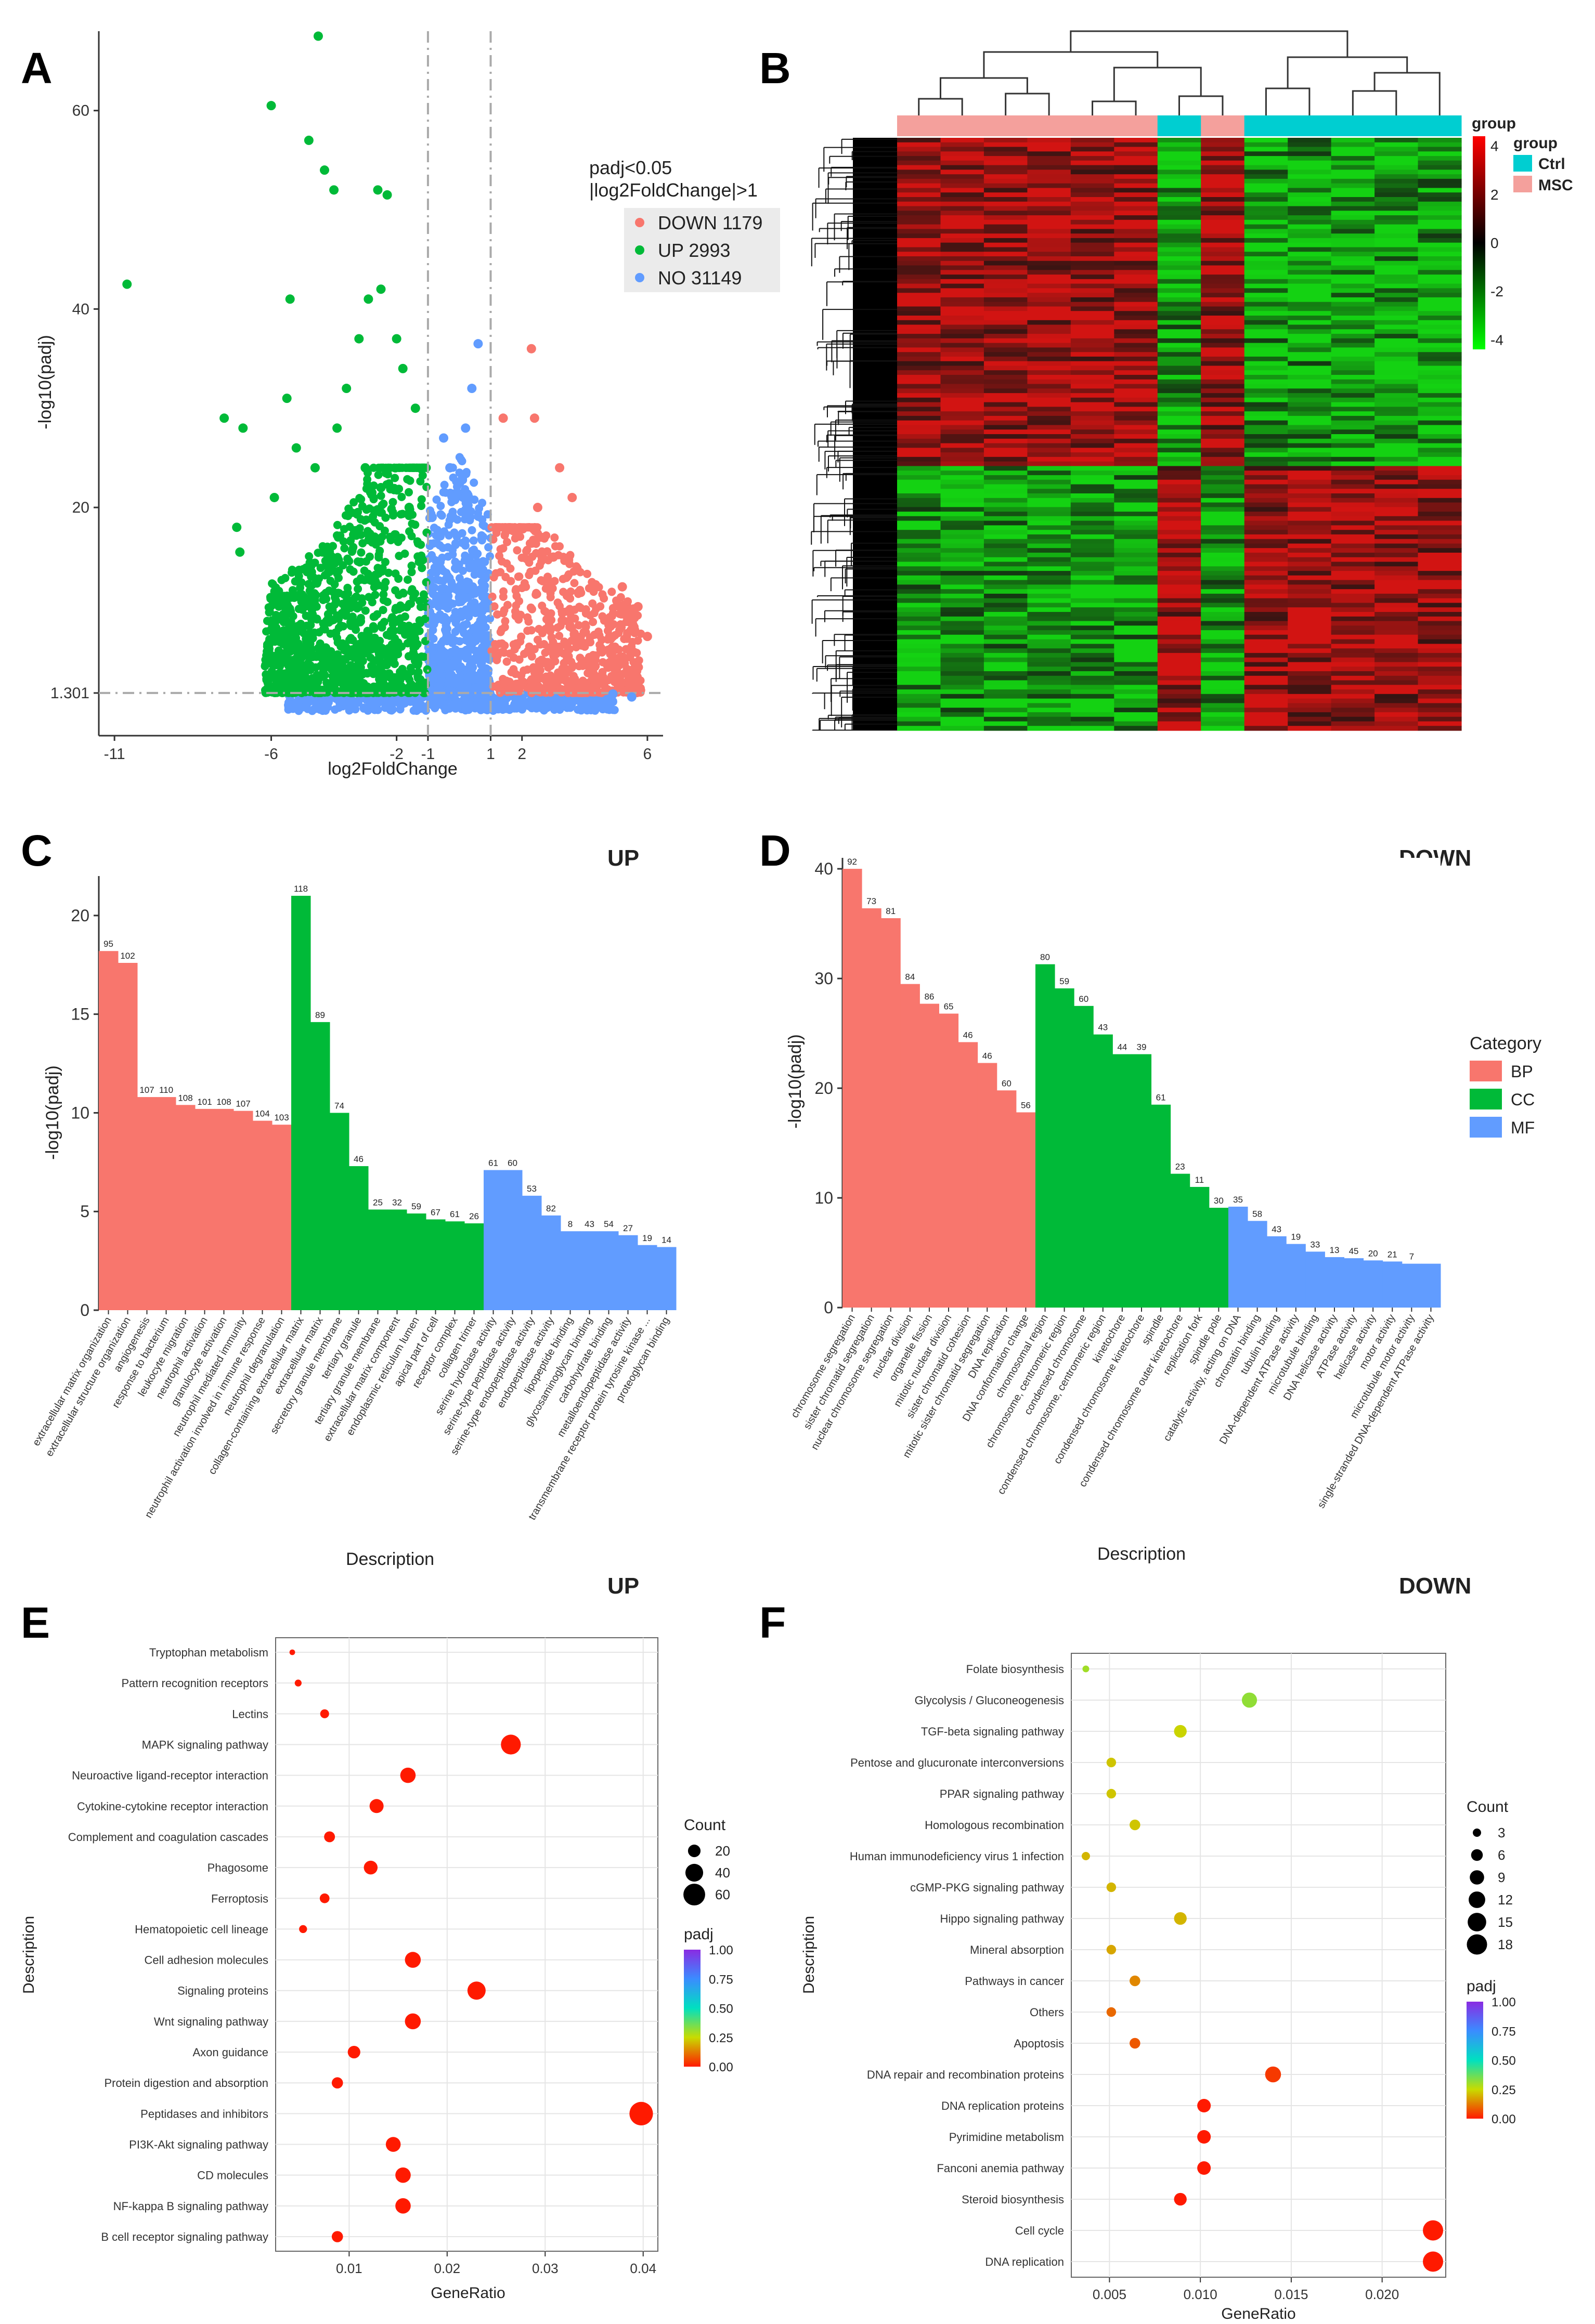  What do you see at coordinates (513, 1163) in the screenshot?
I see `bar-count-label: 60` at bounding box center [513, 1163].